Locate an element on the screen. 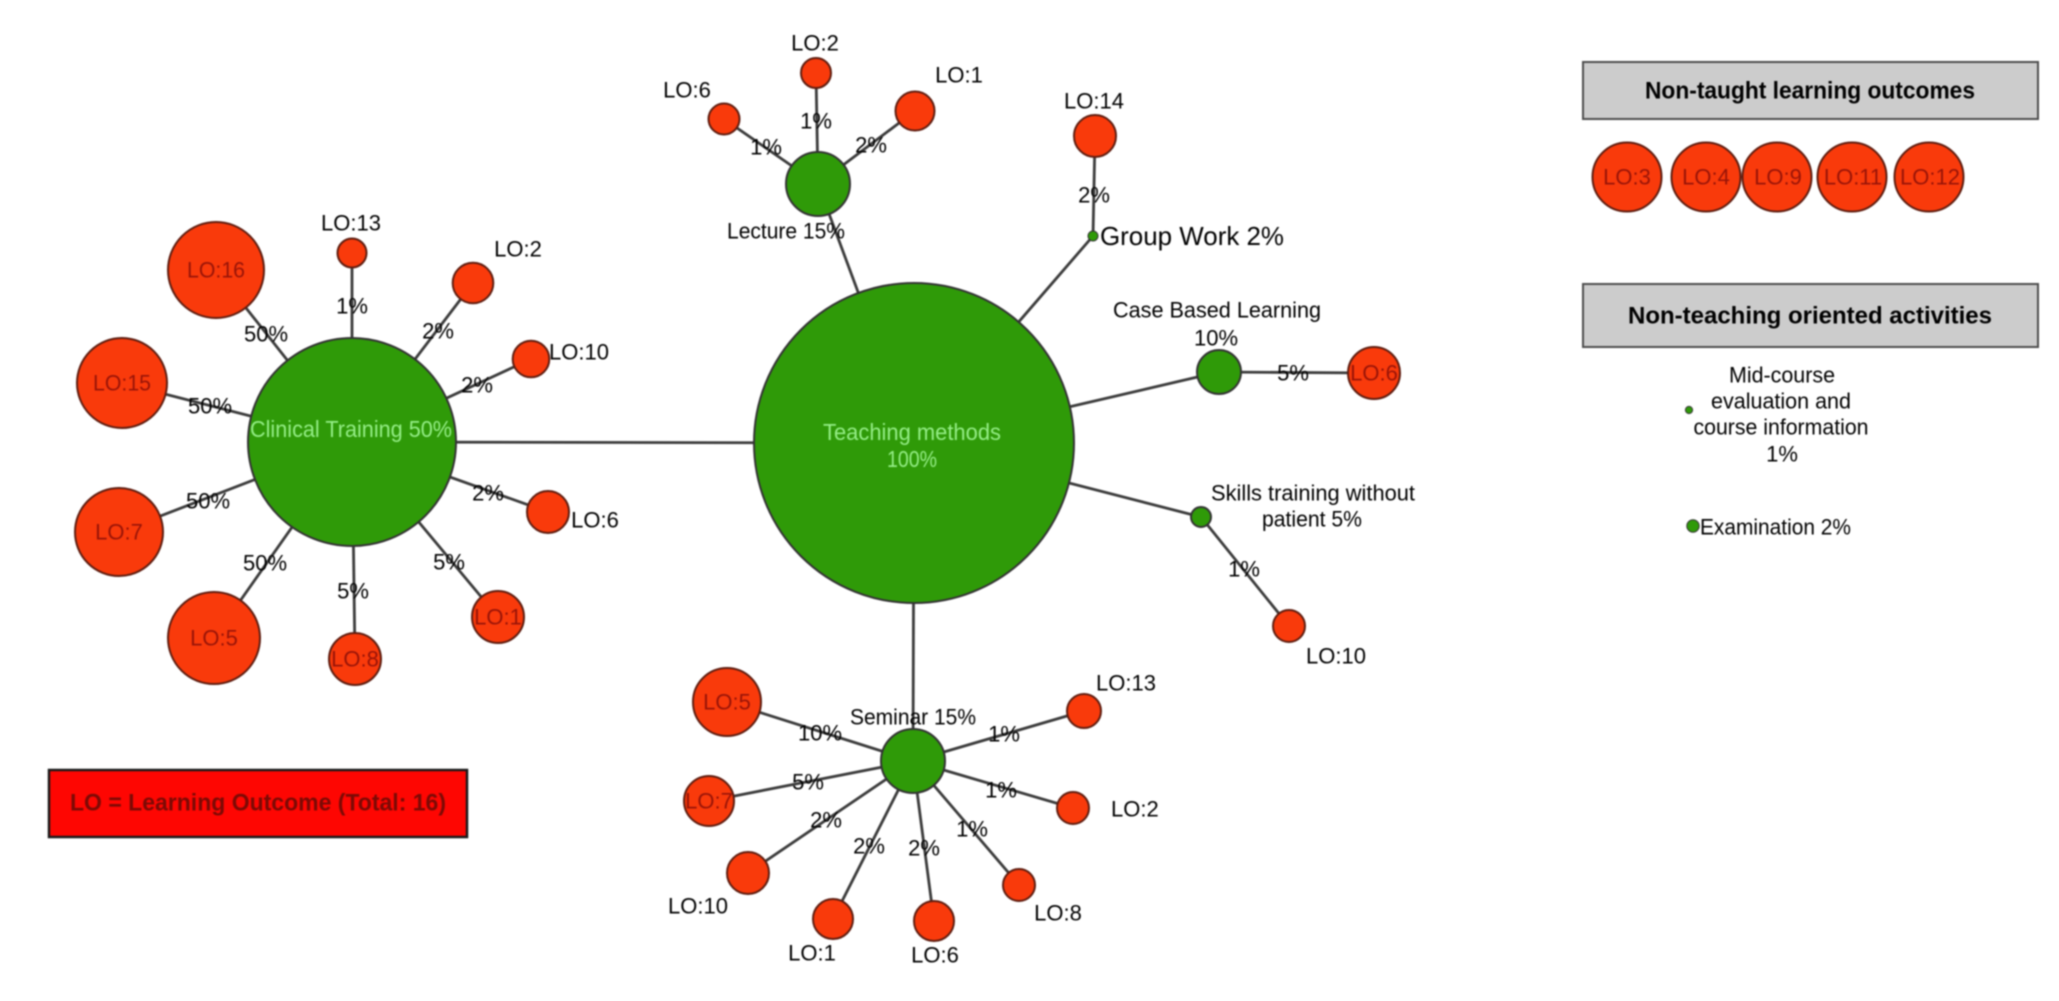 This screenshot has width=2059, height=1001. svg-text: Seminar 15% is located at coordinates (913, 717).